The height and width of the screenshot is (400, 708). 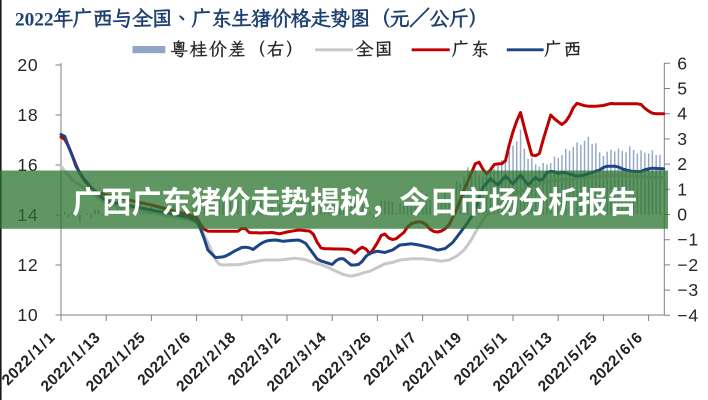 I want to click on svg-text: 5, so click(x=682, y=89).